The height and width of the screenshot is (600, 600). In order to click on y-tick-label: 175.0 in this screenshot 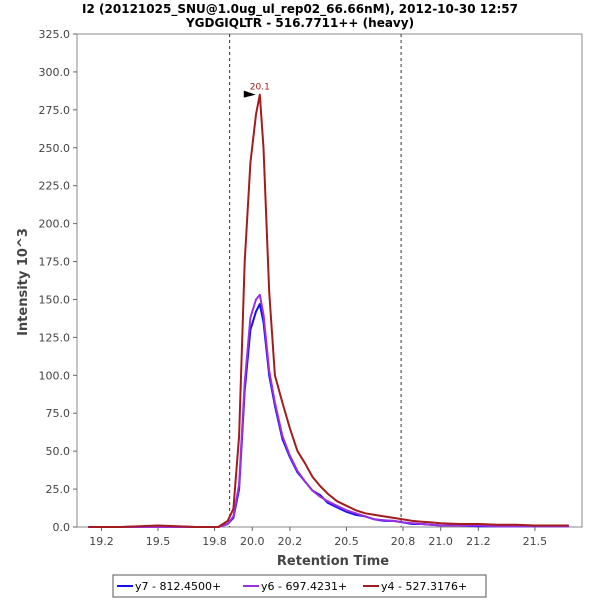, I will do `click(55, 262)`.